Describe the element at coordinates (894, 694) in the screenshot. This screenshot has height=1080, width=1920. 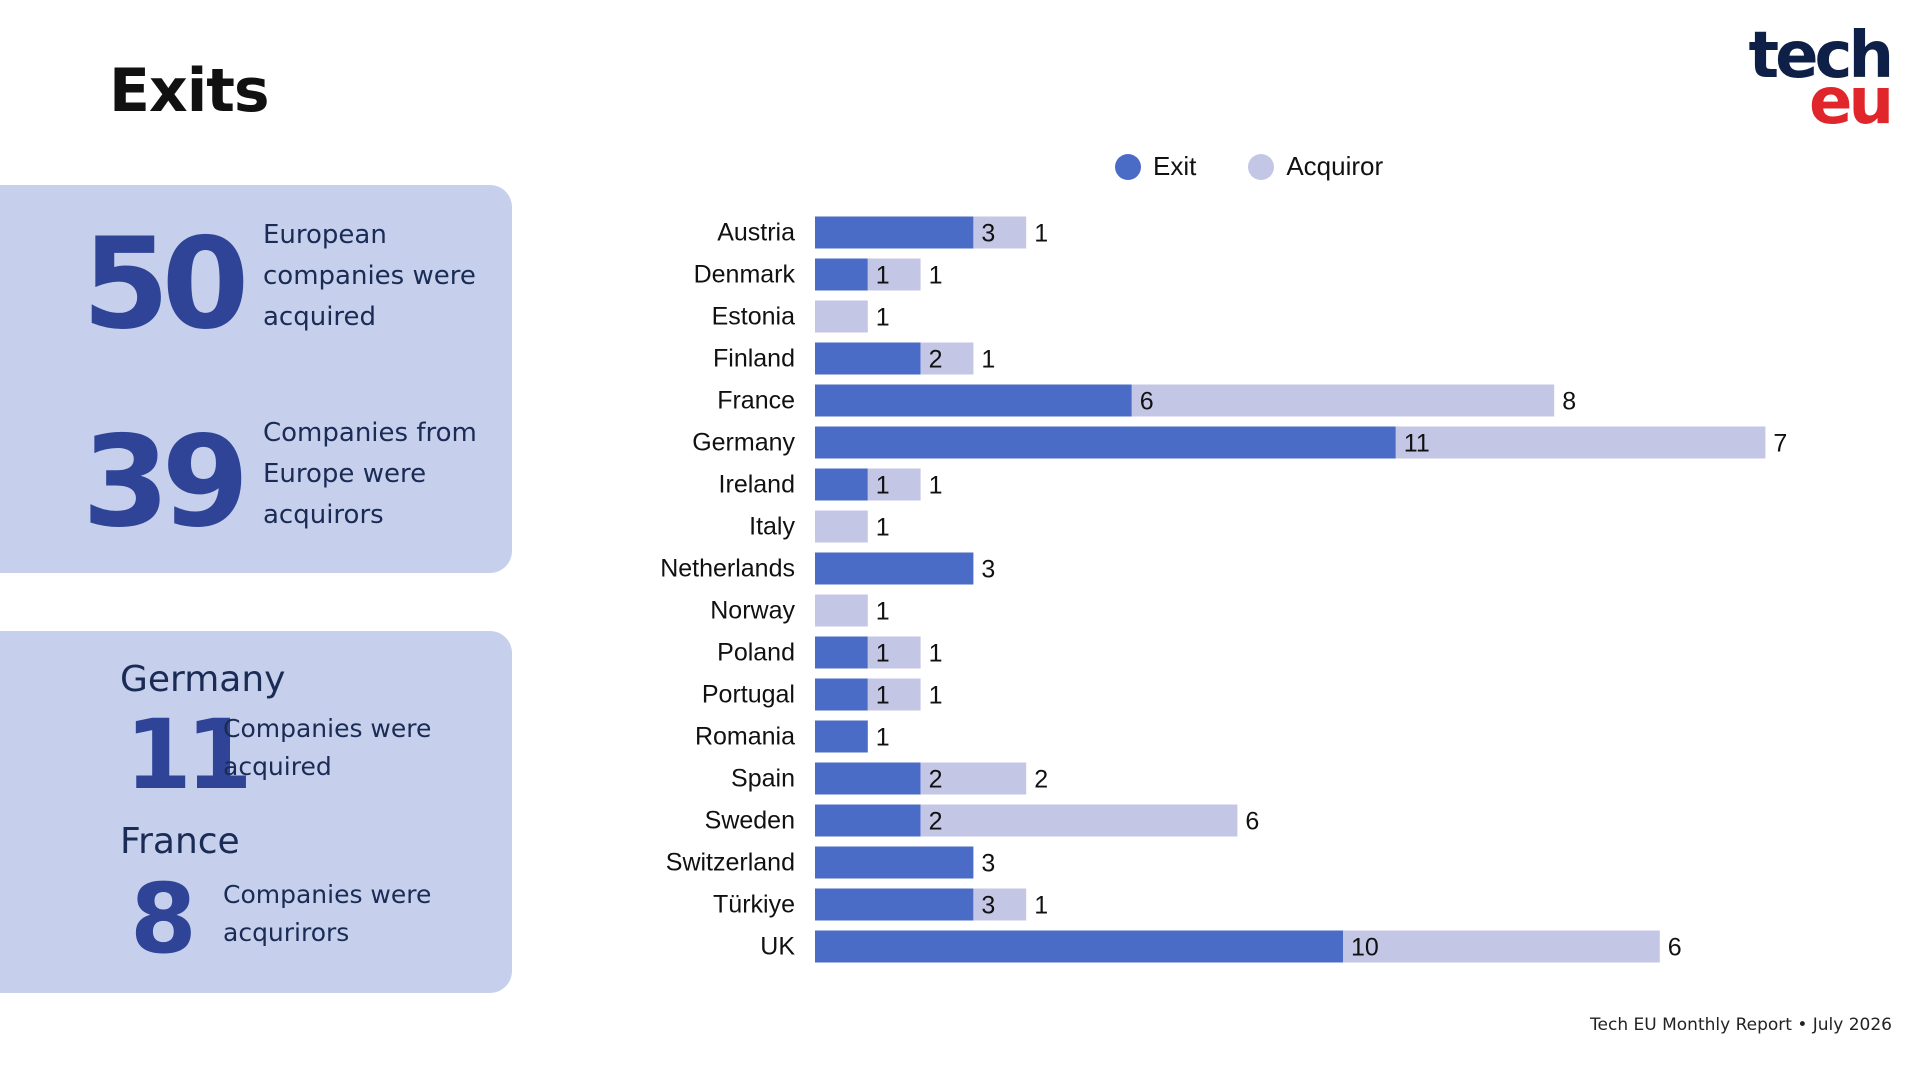
I see `bar-acquiror-portugal` at that location.